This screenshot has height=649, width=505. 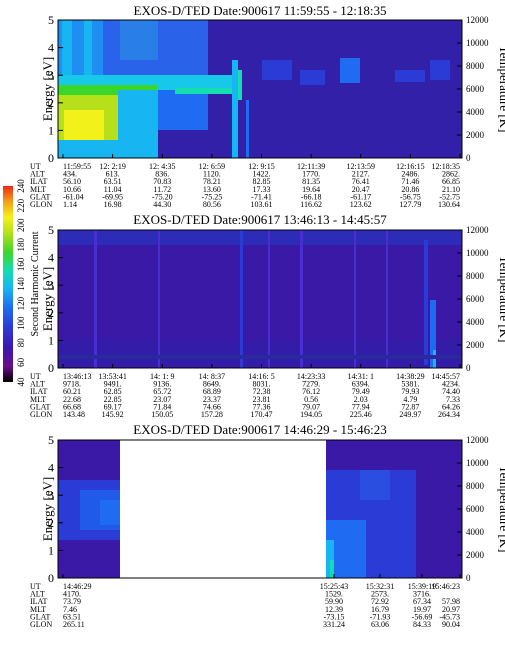 I want to click on orbit-cell: 15:25:43, so click(x=334, y=586).